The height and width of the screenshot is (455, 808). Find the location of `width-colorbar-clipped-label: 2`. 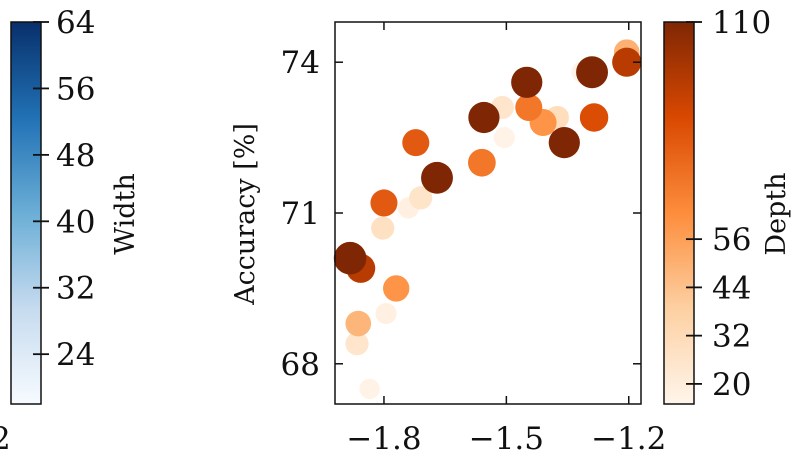

width-colorbar-clipped-label: 2 is located at coordinates (5, 438).